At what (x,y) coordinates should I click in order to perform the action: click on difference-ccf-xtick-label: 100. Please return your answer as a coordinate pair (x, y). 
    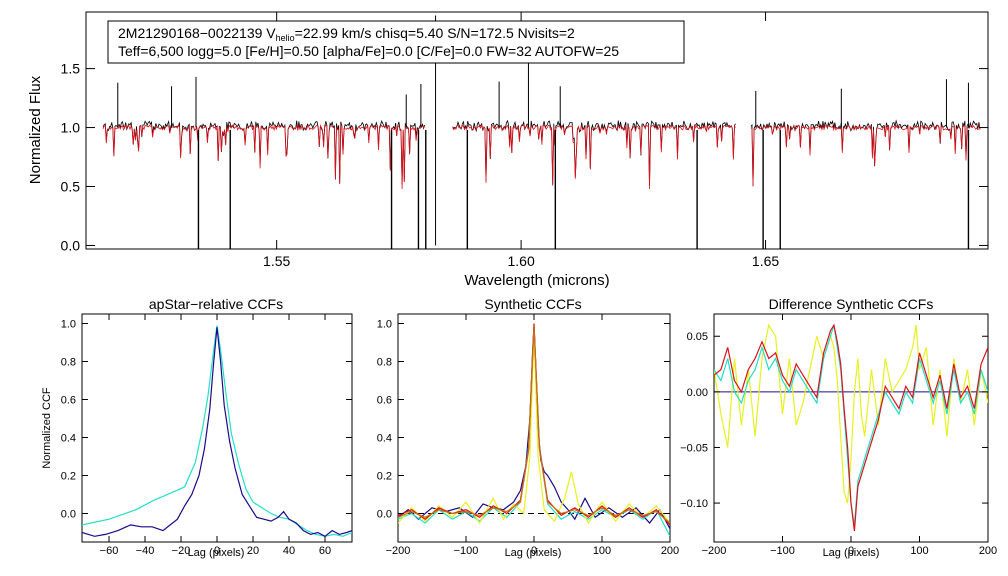
    Looking at the image, I should click on (919, 551).